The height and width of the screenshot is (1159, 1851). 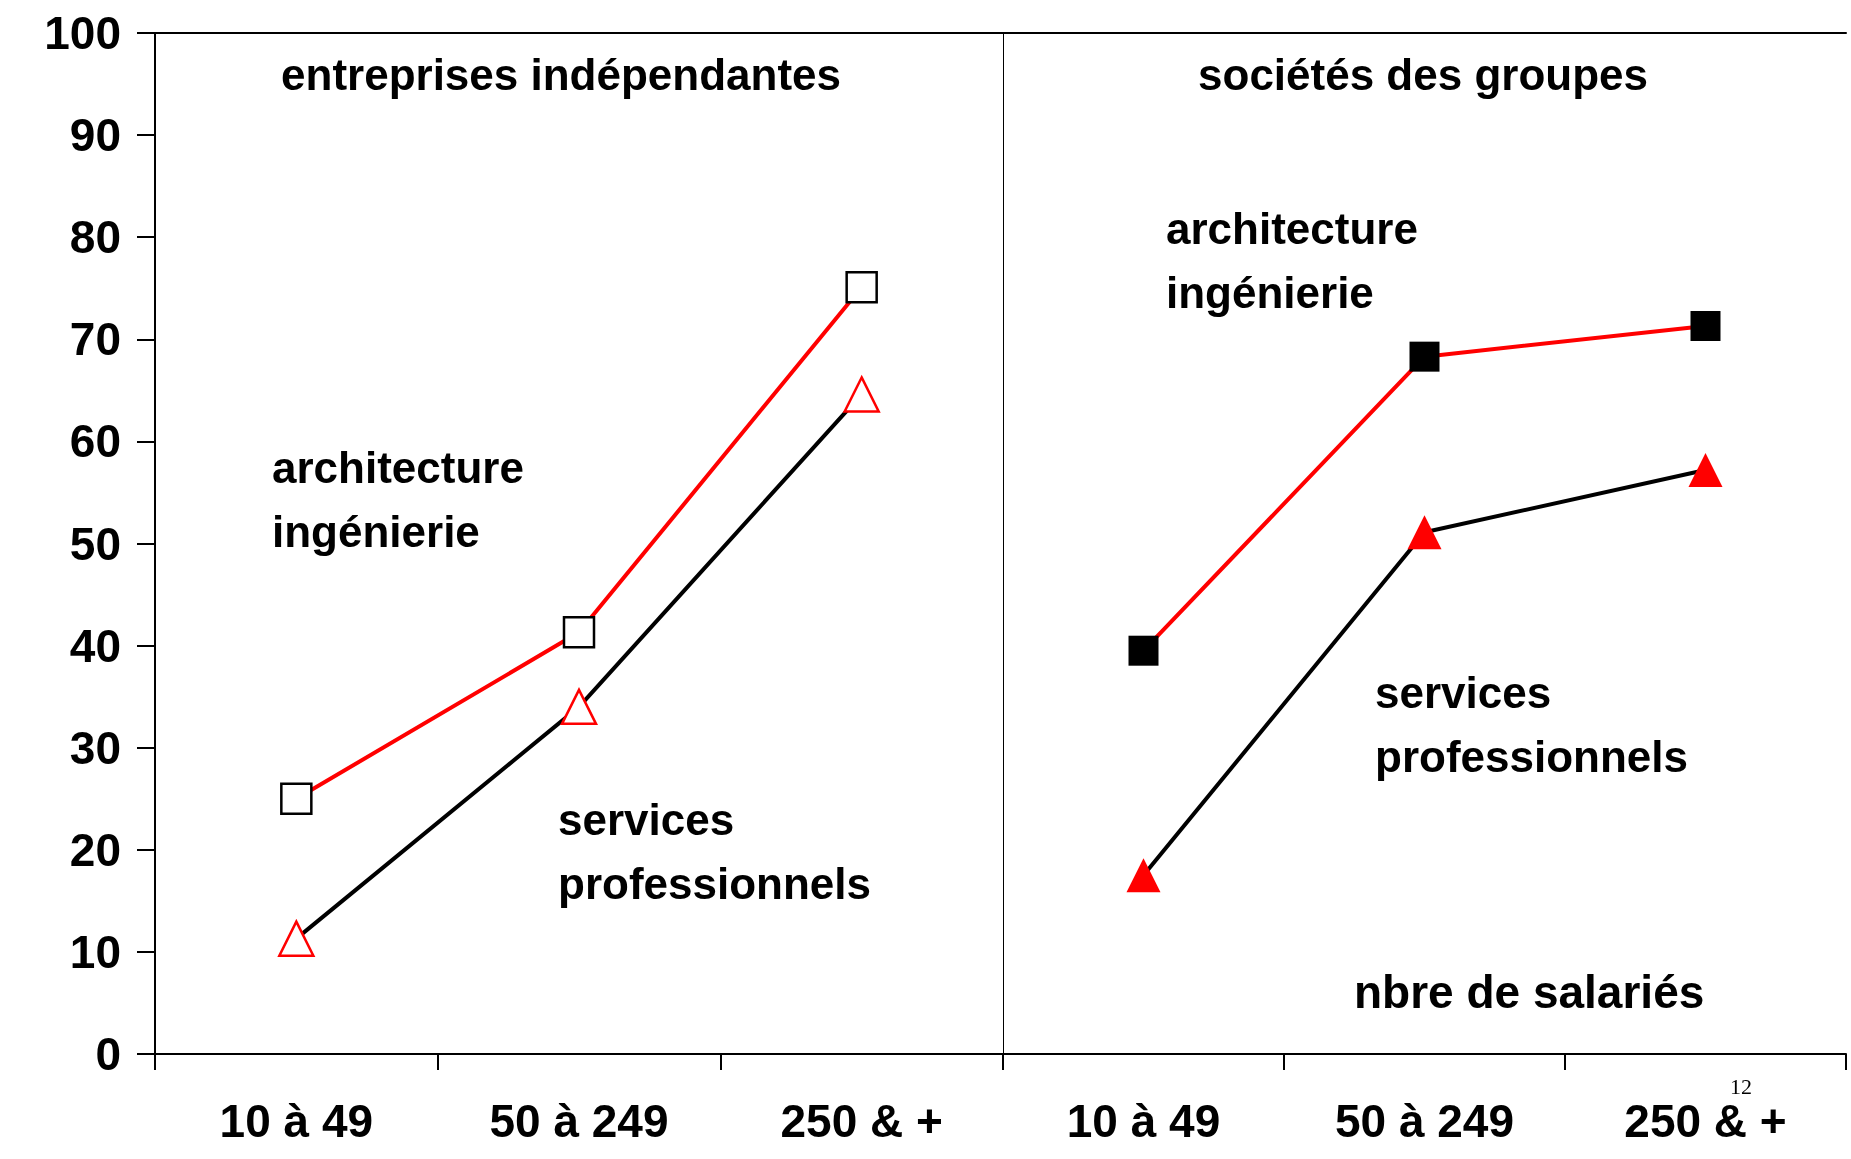 What do you see at coordinates (95, 237) in the screenshot?
I see `y-tick-label: 80` at bounding box center [95, 237].